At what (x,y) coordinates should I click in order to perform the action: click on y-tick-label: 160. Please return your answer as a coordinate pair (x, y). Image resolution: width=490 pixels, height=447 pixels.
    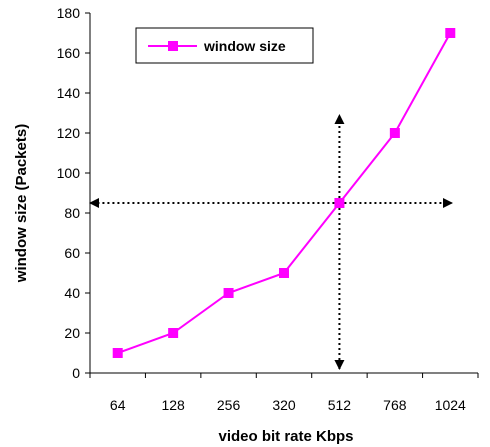
    Looking at the image, I should click on (69, 53).